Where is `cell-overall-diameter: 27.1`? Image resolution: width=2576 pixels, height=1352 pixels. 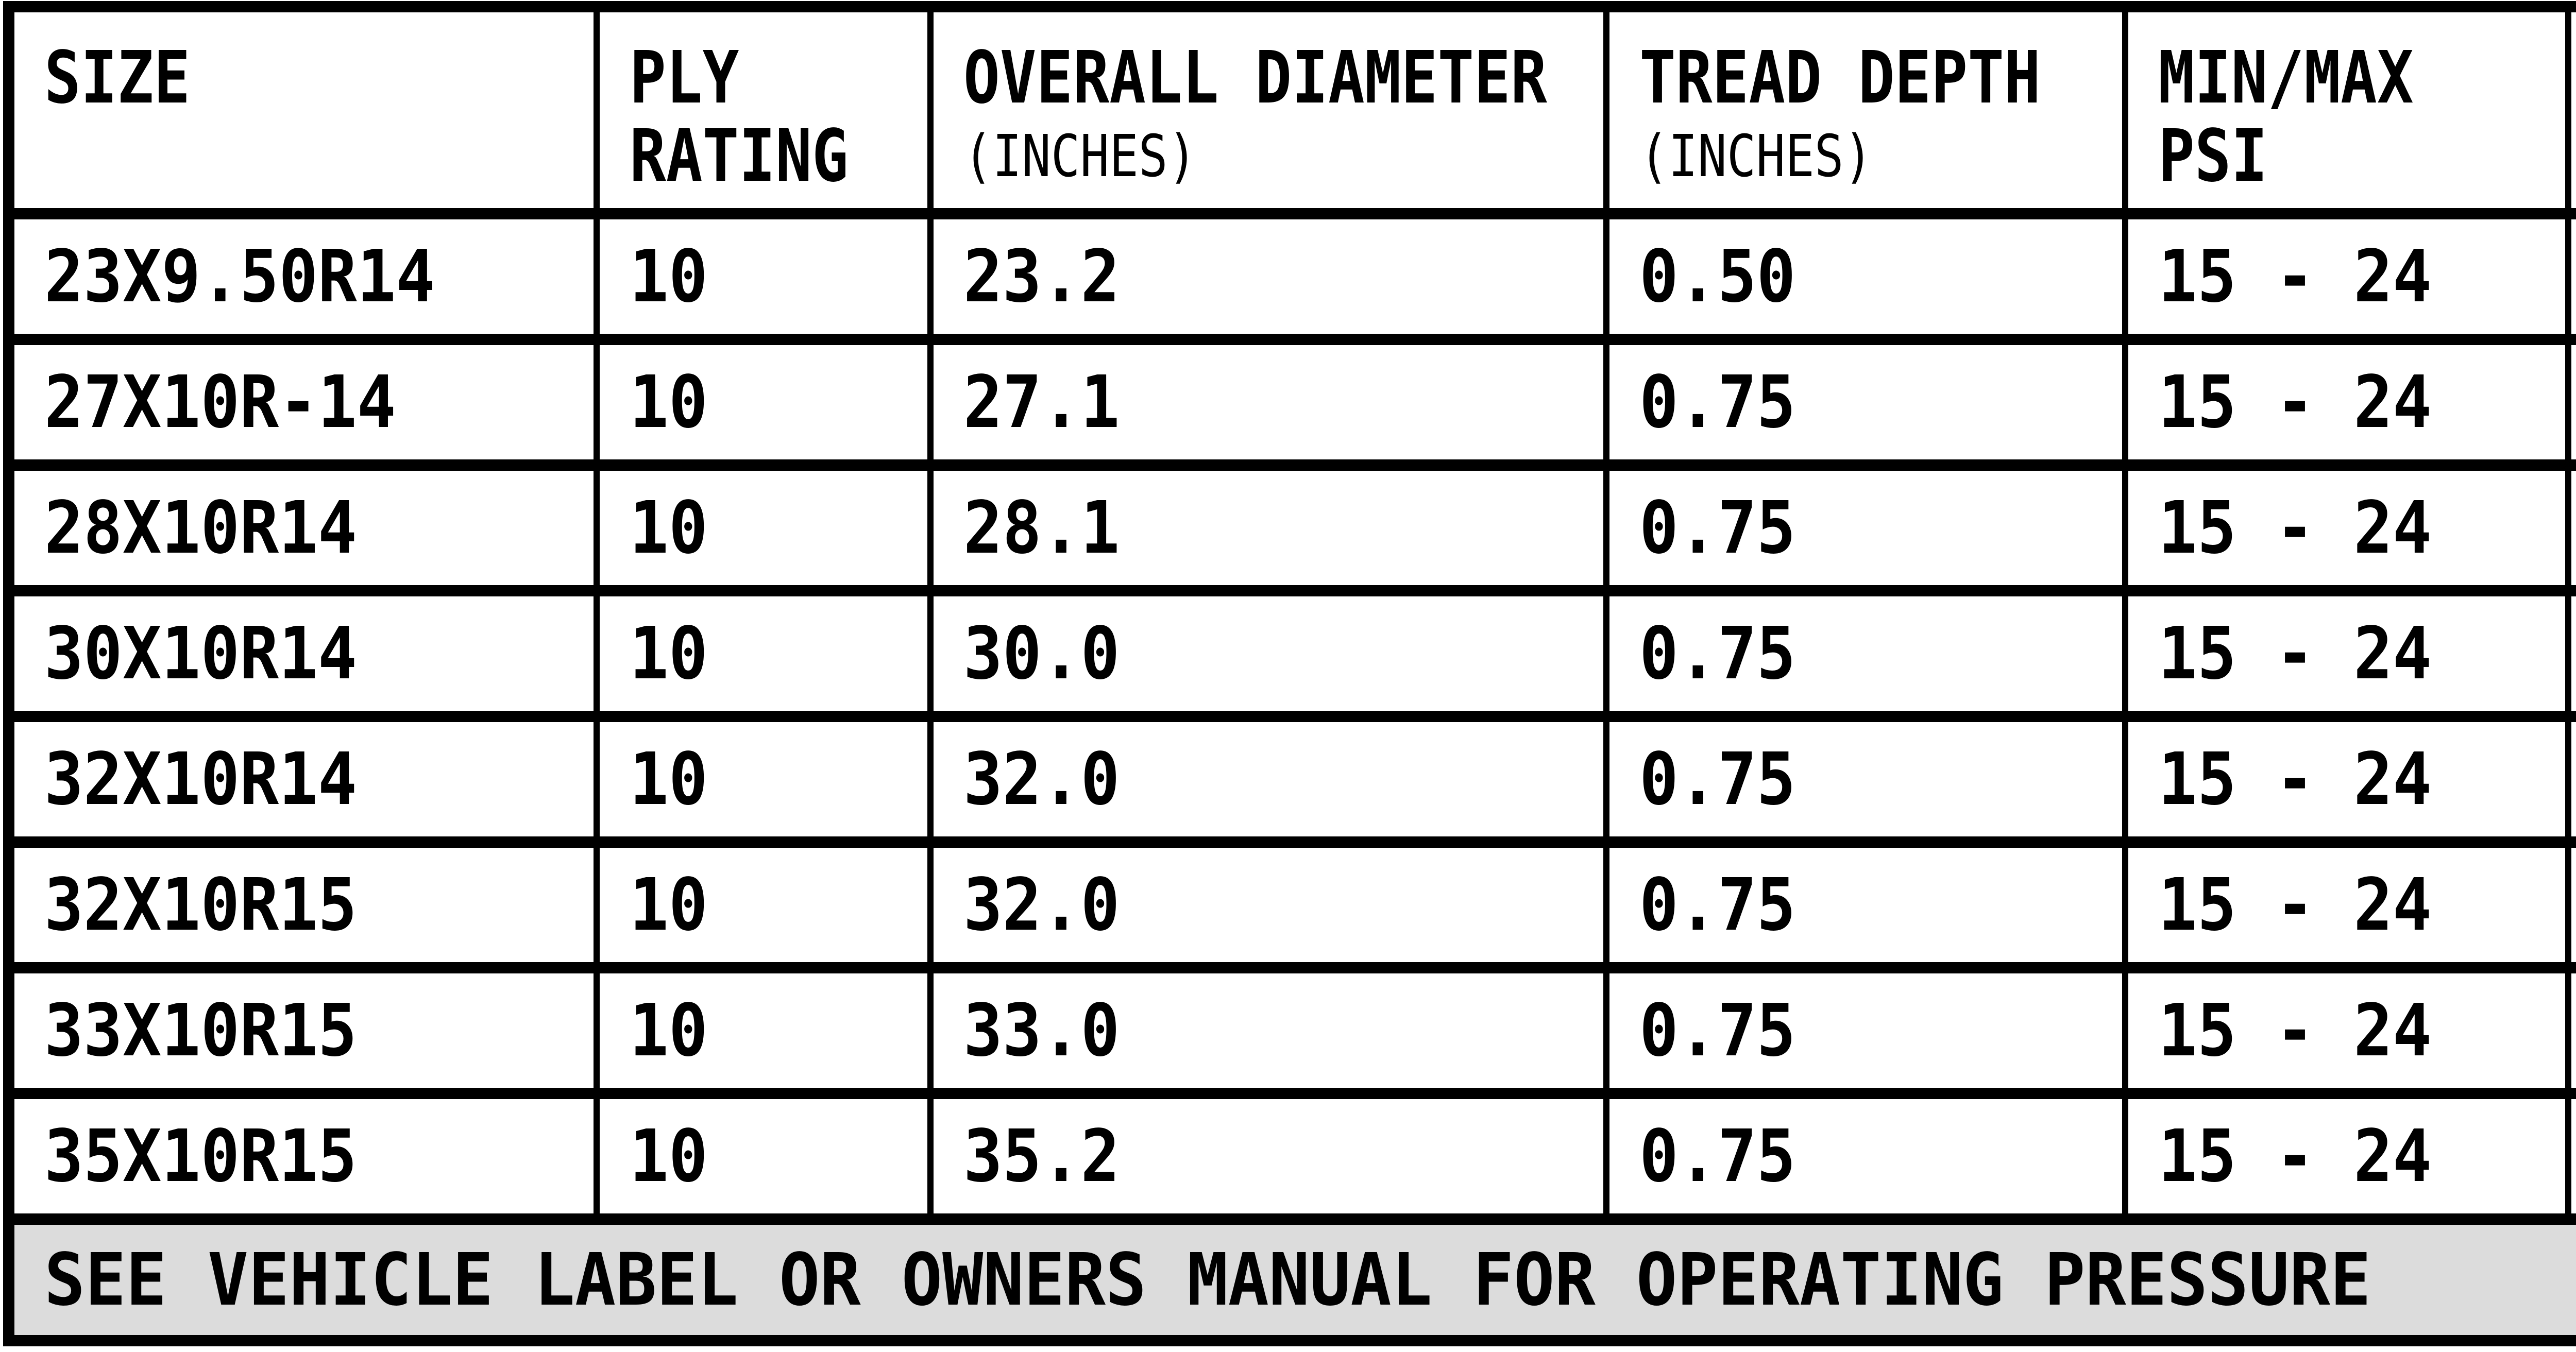 cell-overall-diameter: 27.1 is located at coordinates (1268, 402).